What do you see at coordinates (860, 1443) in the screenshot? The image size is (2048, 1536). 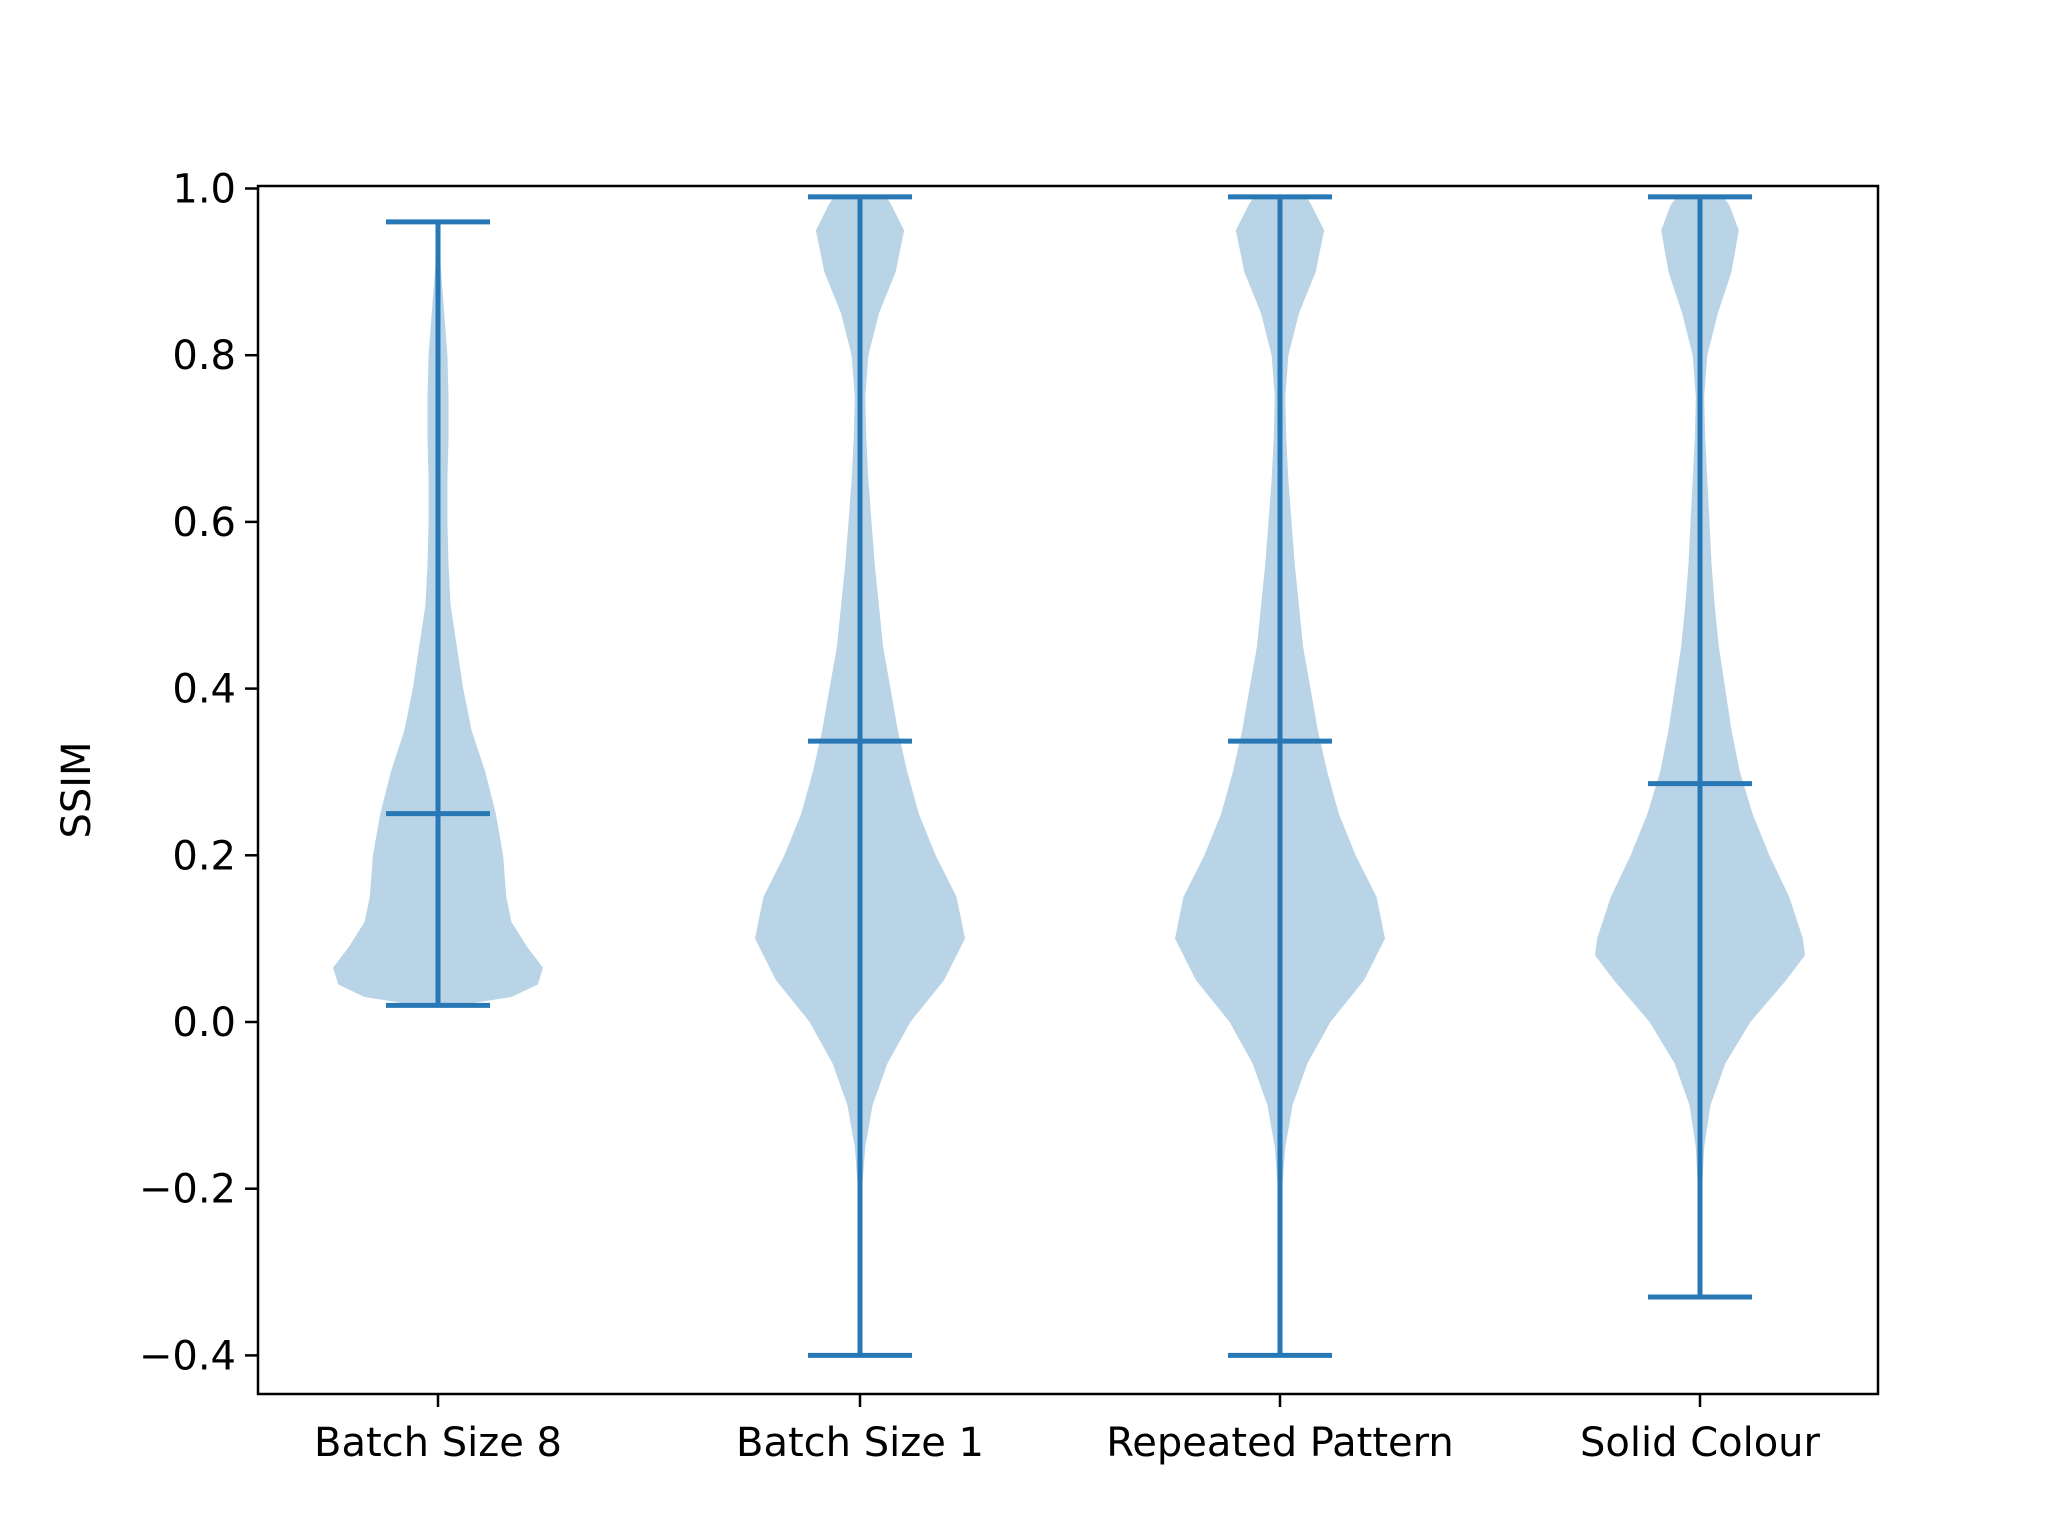 I see `x-tick-label: Batch Size 1` at bounding box center [860, 1443].